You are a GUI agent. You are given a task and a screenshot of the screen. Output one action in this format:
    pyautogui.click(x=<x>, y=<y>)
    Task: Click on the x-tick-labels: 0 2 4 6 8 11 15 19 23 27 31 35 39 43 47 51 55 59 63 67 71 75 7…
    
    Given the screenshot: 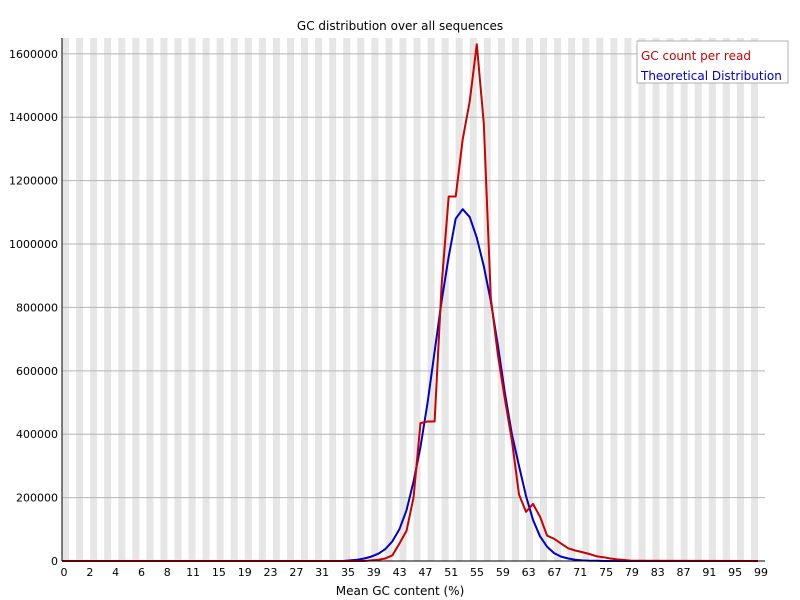 What is the action you would take?
    pyautogui.click(x=415, y=572)
    